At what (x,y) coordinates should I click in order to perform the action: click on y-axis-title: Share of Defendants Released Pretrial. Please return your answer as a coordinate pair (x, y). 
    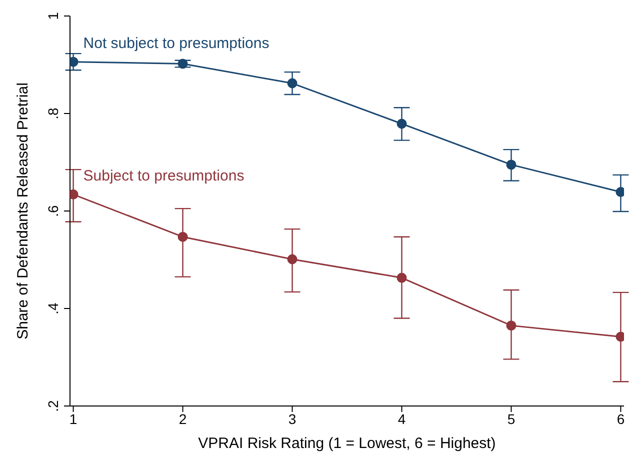
    Looking at the image, I should click on (23, 211).